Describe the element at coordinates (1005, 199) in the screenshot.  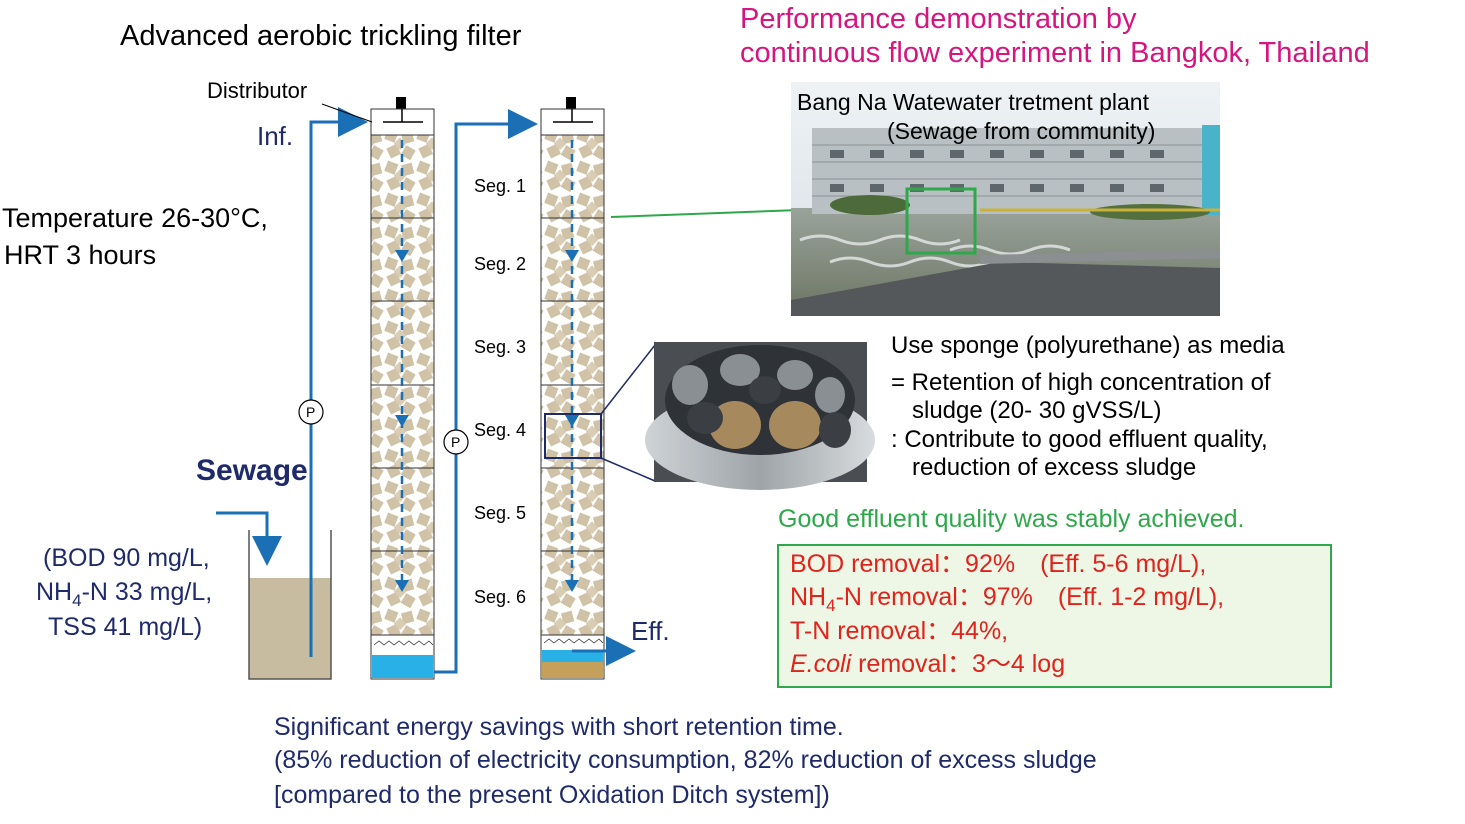
I see `treatment-plant-photo` at that location.